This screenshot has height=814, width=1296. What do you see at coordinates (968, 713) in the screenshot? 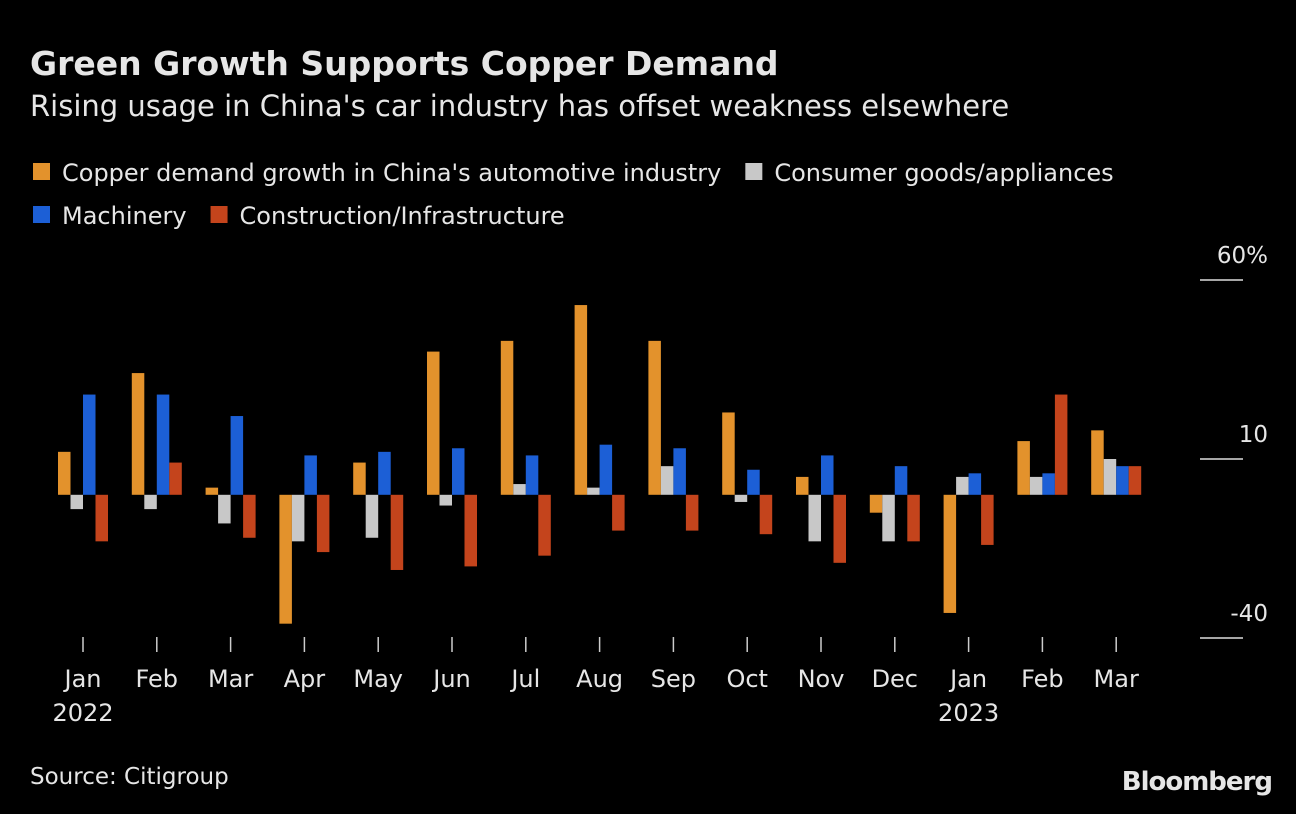
I see `x-tick-label: 2023` at bounding box center [968, 713].